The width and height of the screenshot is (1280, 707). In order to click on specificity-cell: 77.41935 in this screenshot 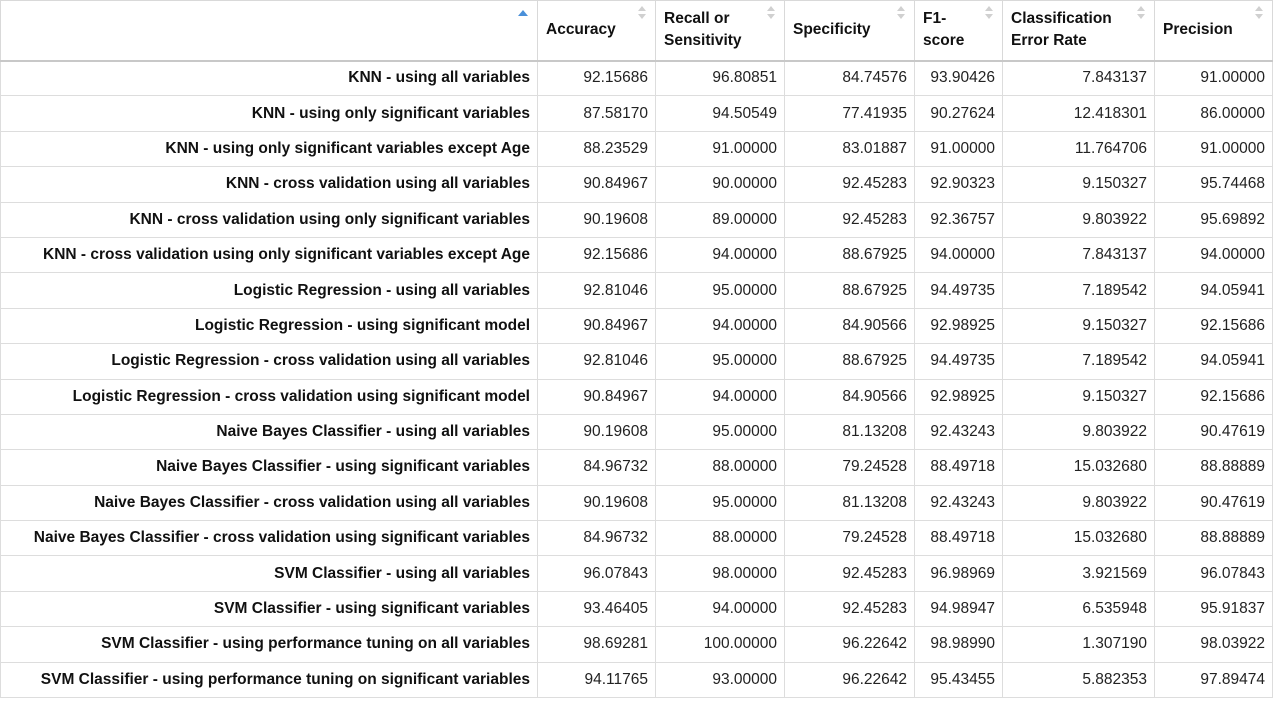, I will do `click(849, 113)`.